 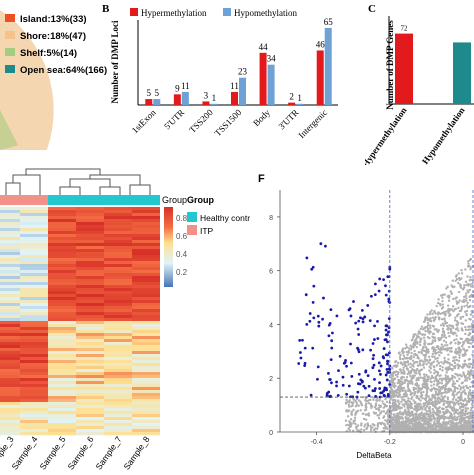 What do you see at coordinates (390, 65) in the screenshot?
I see `bar-c-y-axis-label: Number of DMP Genes` at bounding box center [390, 65].